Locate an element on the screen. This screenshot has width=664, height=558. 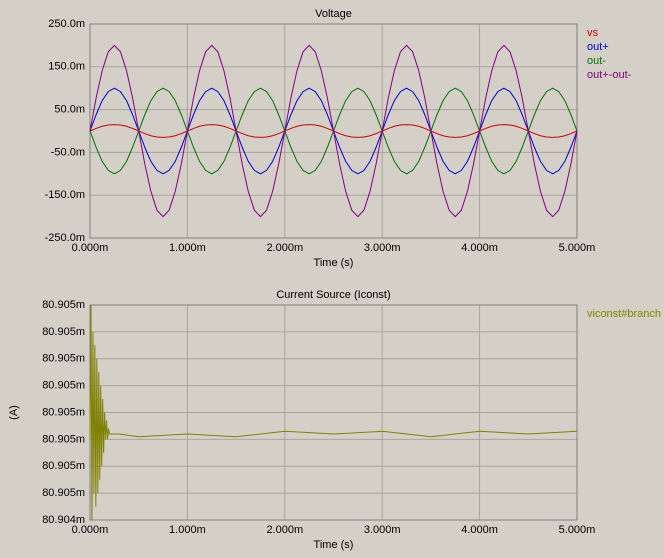
legend-entry: out+ is located at coordinates (598, 47).